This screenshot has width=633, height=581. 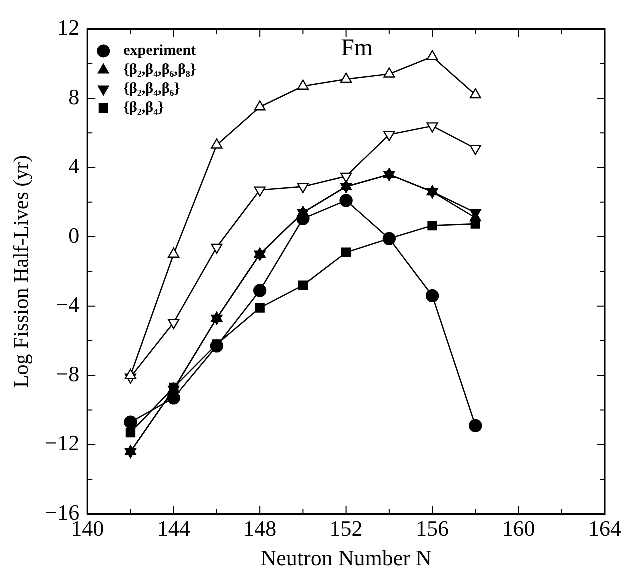 I want to click on y-tick-label: −8, so click(x=68, y=373).